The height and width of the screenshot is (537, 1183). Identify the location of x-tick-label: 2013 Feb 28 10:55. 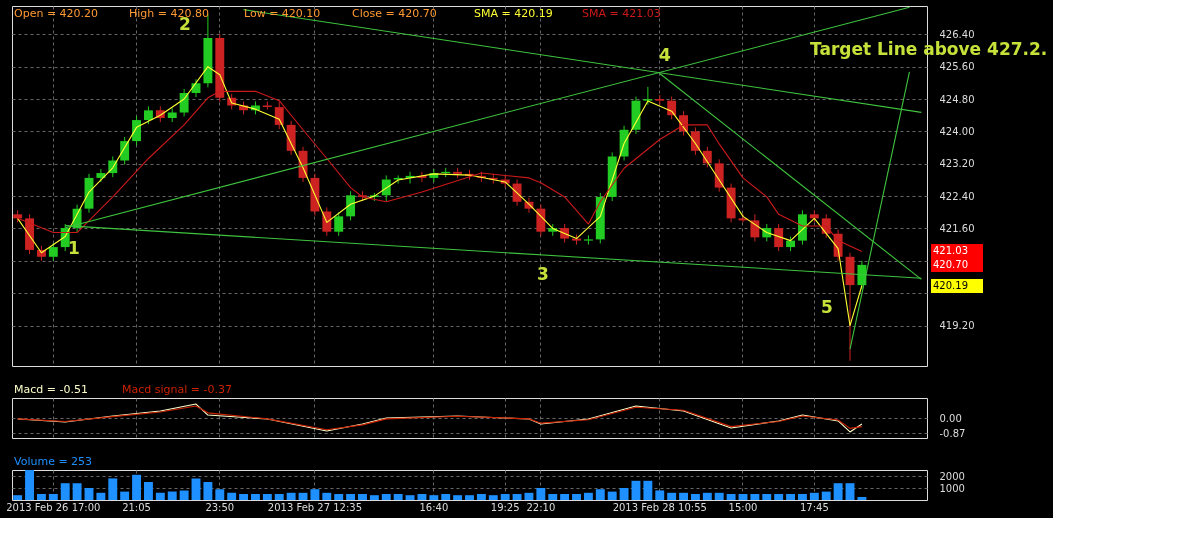
(659, 507).